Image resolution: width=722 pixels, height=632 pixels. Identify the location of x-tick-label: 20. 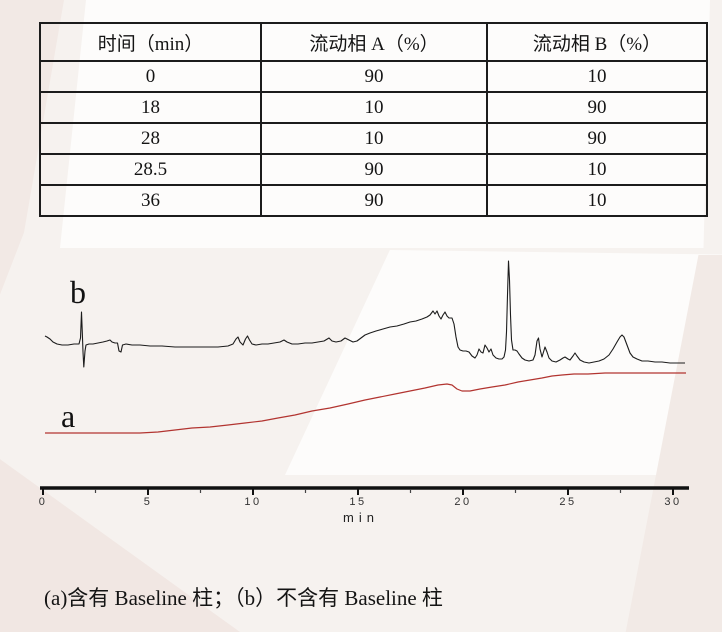
(462, 502).